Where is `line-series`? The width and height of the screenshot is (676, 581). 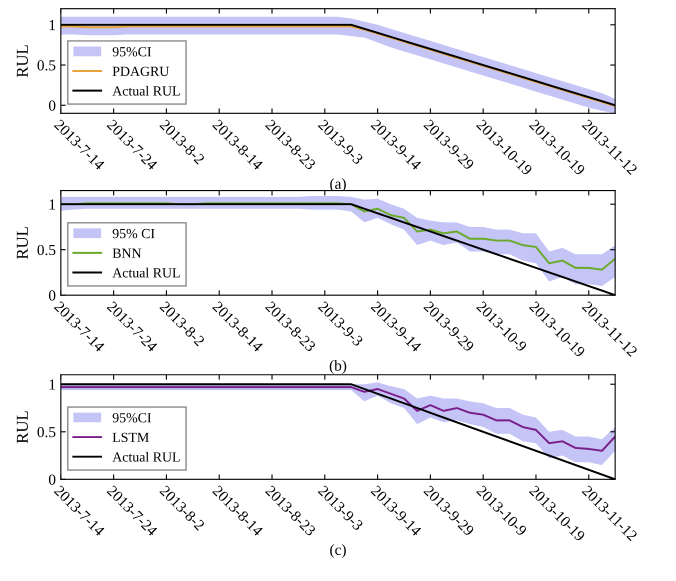 line-series is located at coordinates (338, 419).